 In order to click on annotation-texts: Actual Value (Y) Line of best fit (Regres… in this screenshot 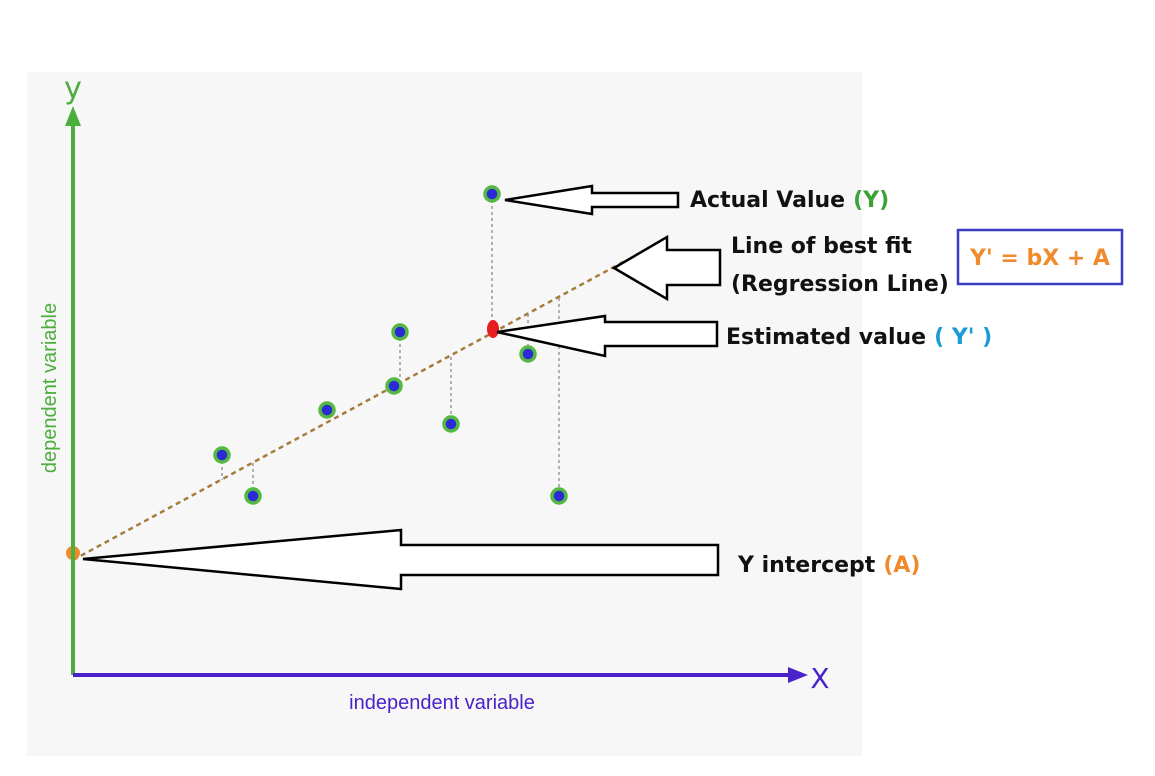, I will do `click(841, 383)`.